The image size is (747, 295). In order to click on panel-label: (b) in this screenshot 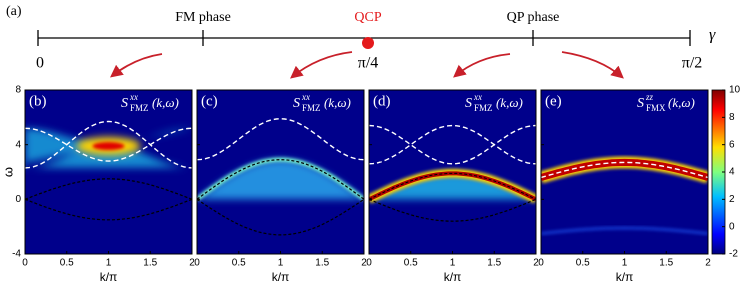, I will do `click(38, 101)`.